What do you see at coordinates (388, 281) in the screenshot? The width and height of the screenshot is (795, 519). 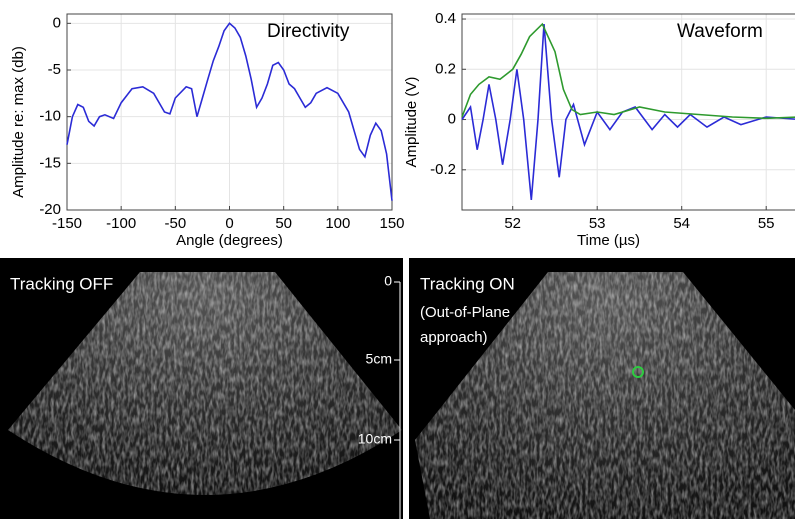 I see `depth-label: 0` at bounding box center [388, 281].